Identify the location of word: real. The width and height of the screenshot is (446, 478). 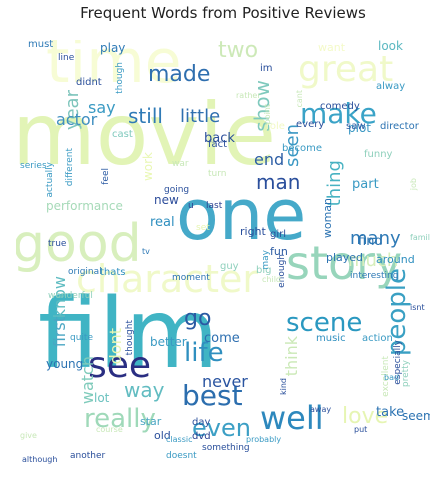
(162, 222).